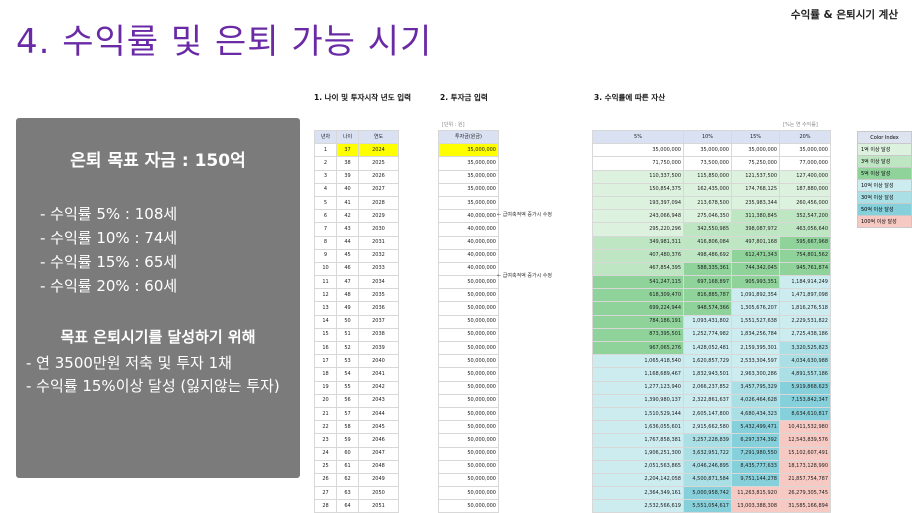 This screenshot has width=912, height=513. What do you see at coordinates (707, 427) in the screenshot?
I see `asset-value-cell: 2,915,662,580` at bounding box center [707, 427].